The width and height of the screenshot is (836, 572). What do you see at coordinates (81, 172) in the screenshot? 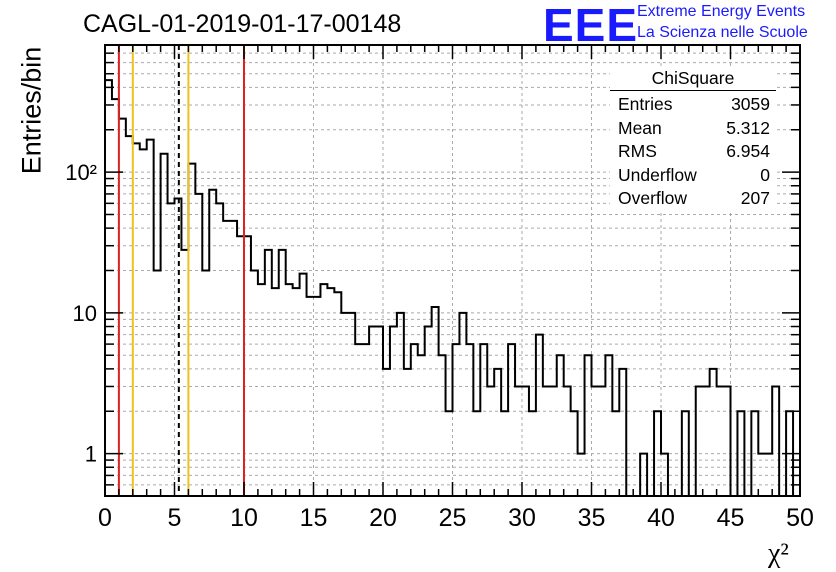
I see `y-tick-label: 10²` at bounding box center [81, 172].